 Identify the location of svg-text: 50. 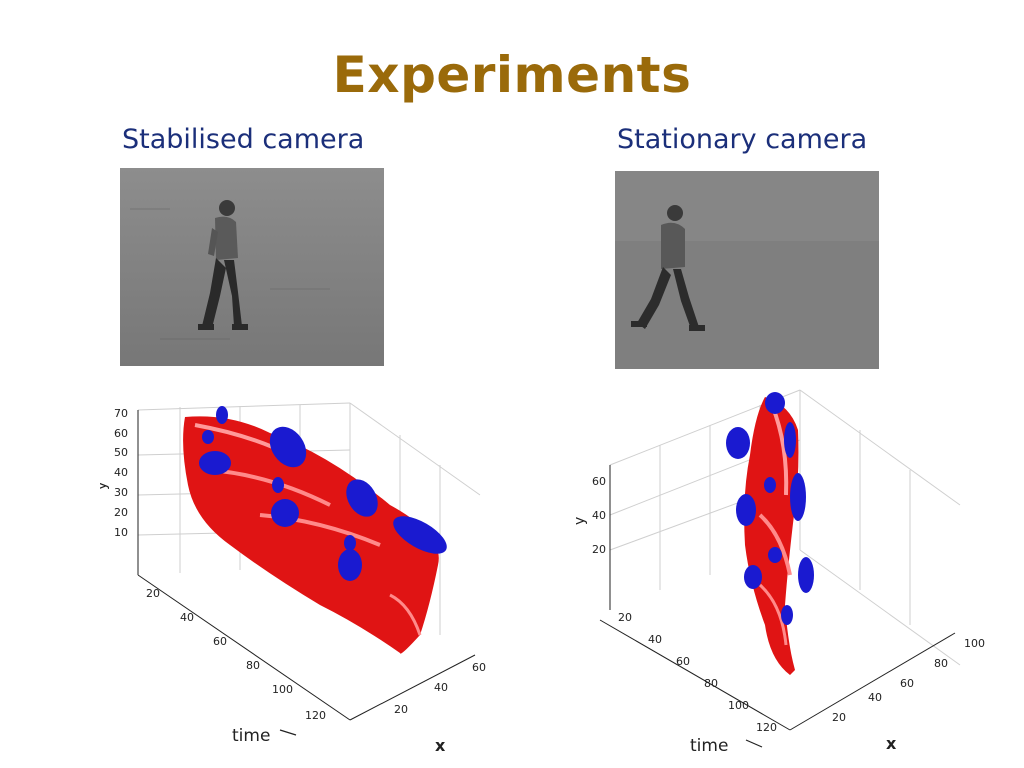
(121, 452).